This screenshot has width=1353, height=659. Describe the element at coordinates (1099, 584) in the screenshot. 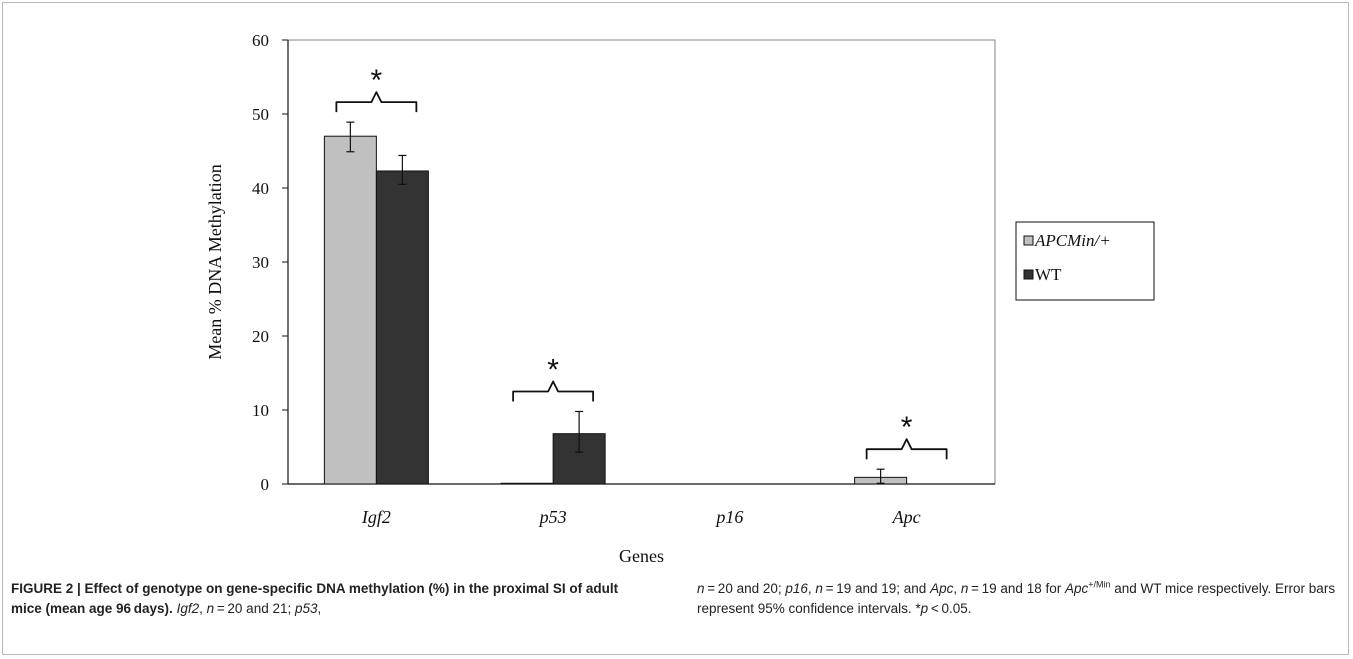

I see `caption-superscript: +/Min` at that location.